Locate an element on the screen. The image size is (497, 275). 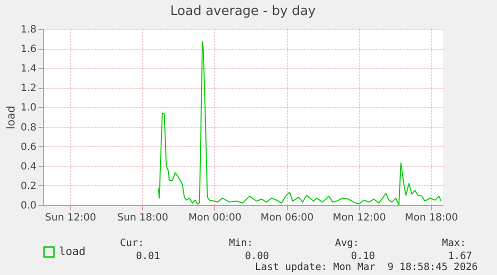
y-tick-label: 0.2 is located at coordinates (28, 186).